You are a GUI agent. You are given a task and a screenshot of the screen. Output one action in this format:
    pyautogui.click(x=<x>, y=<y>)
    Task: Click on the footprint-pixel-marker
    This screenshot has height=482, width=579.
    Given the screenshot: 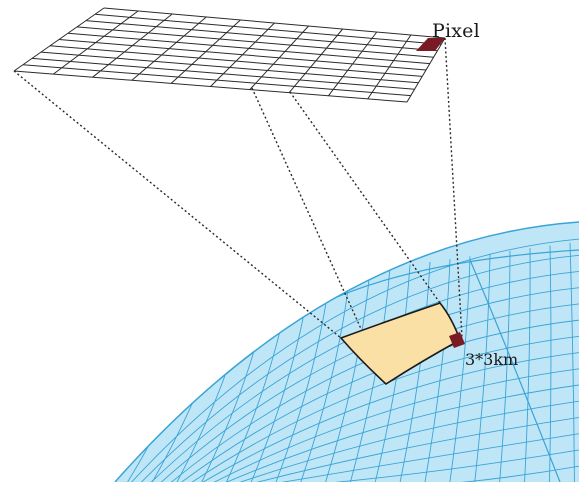 What is the action you would take?
    pyautogui.click(x=457, y=340)
    